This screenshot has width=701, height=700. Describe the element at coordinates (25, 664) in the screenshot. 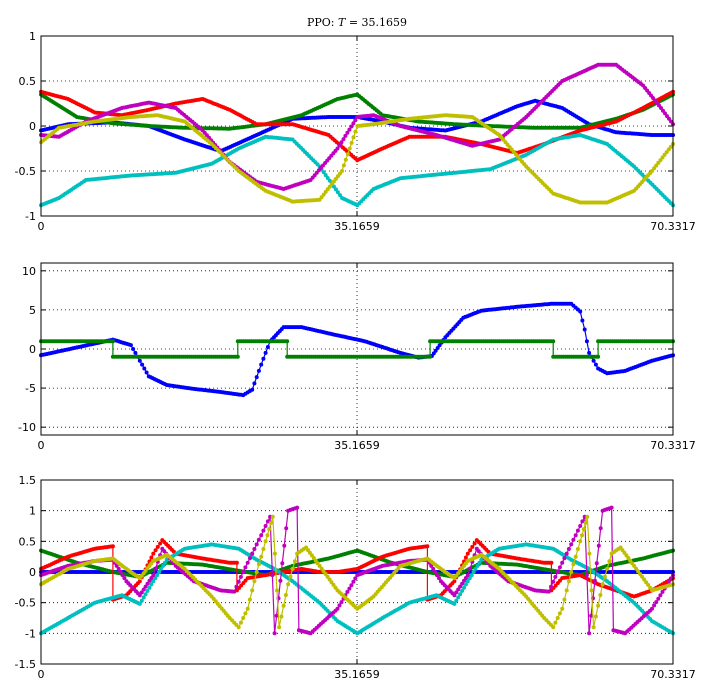

I see `y-tick-label: -1.5` at that location.